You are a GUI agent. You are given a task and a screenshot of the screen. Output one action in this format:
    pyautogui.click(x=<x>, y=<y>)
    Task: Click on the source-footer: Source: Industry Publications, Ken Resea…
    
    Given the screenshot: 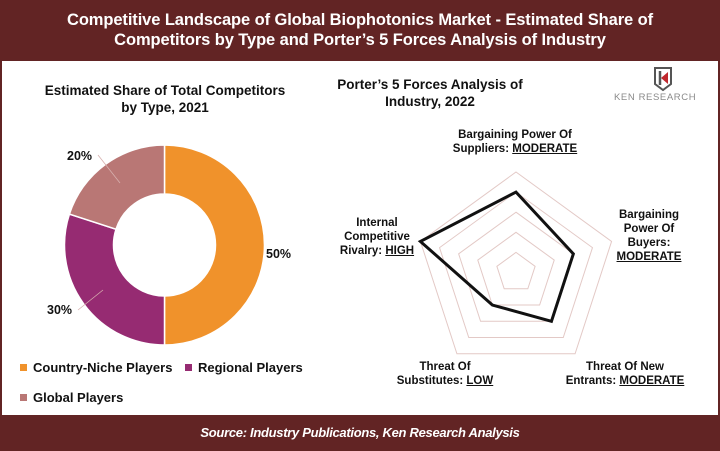 What is the action you would take?
    pyautogui.click(x=360, y=433)
    